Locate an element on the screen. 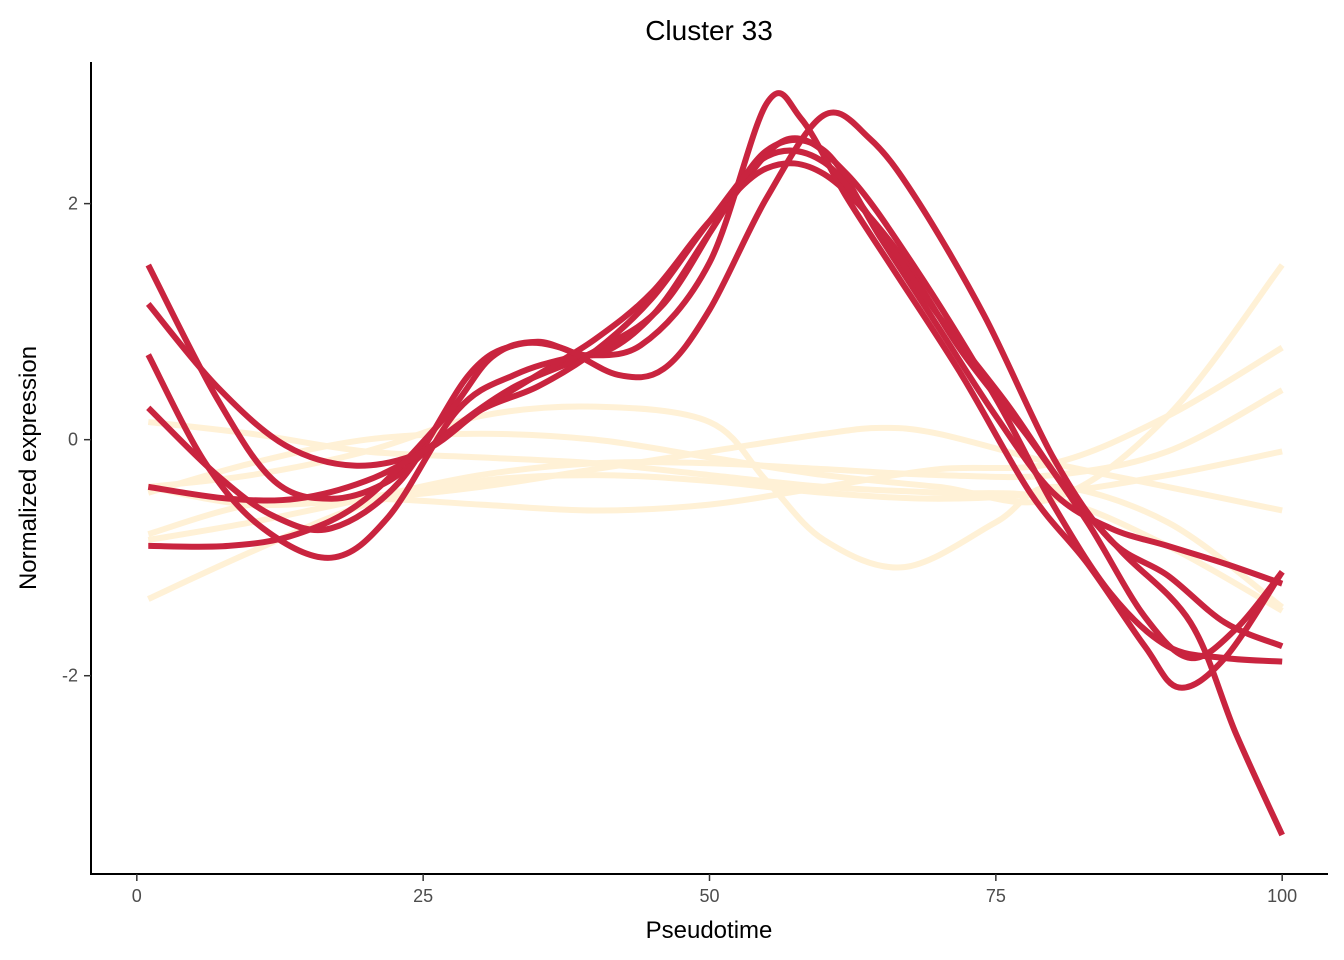 The width and height of the screenshot is (1344, 960). x-tick-label: 75 is located at coordinates (996, 896).